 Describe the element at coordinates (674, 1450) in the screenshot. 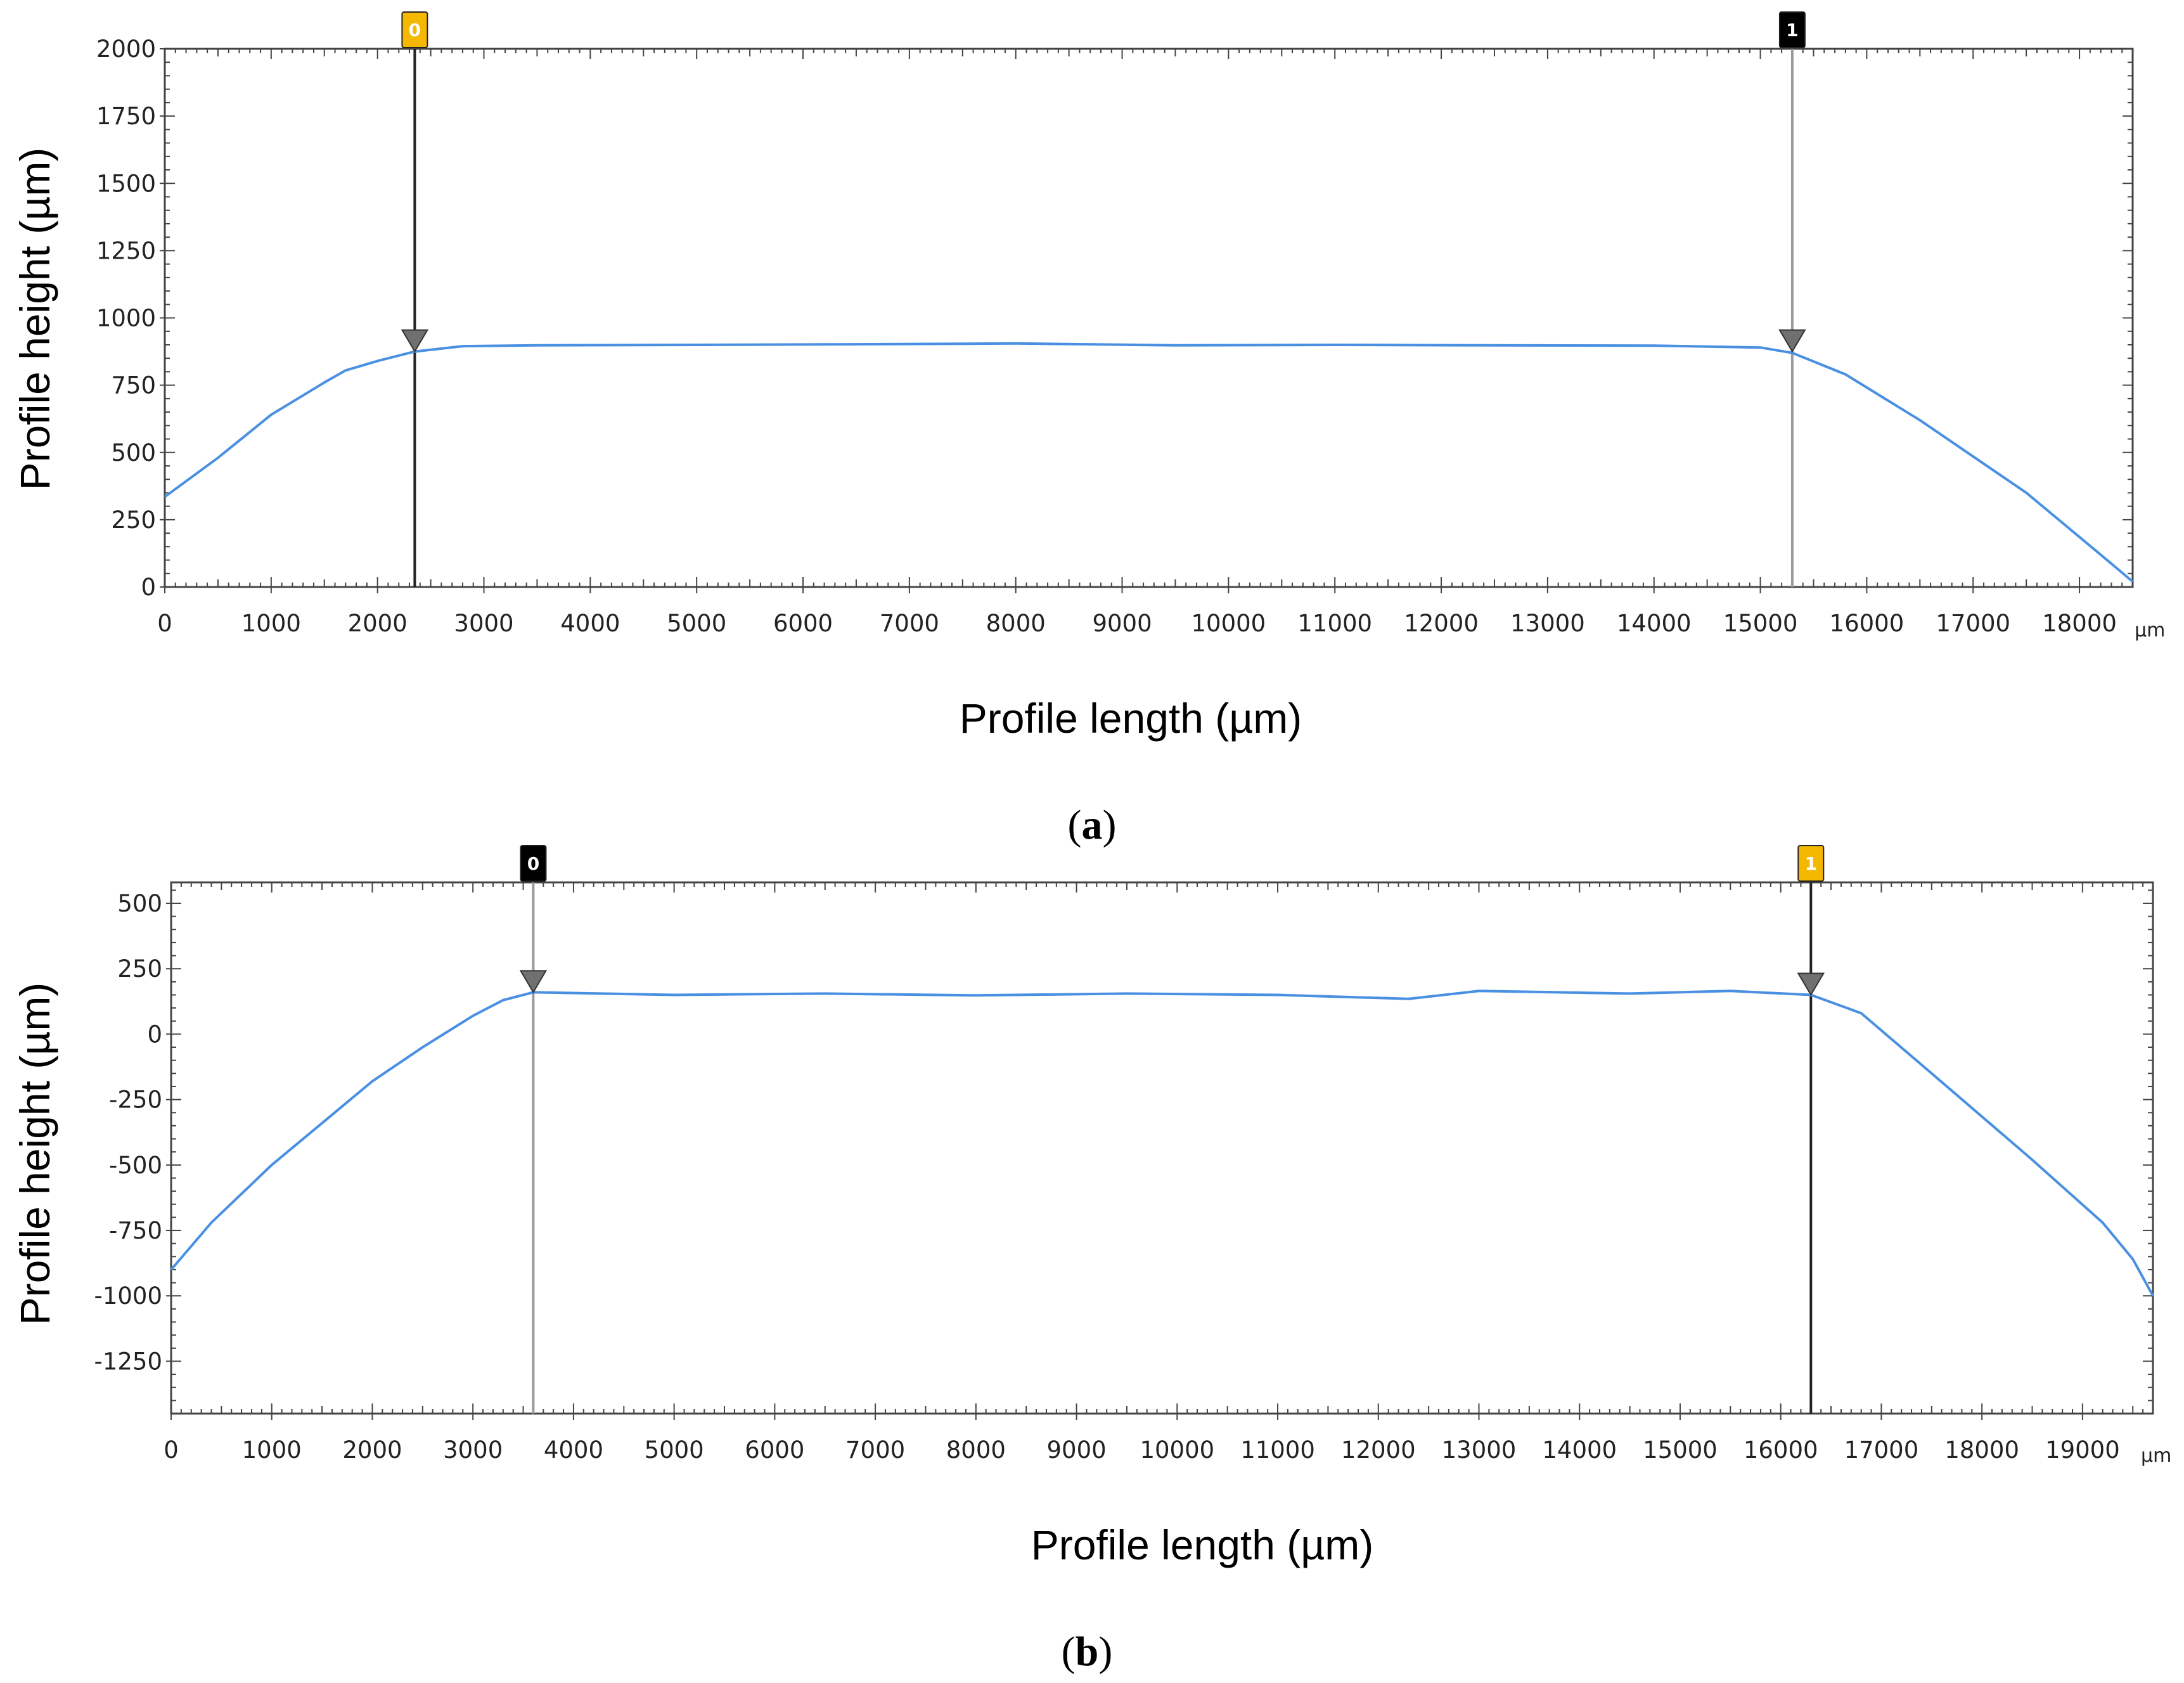

I see `b-x-tick-label: 5000` at that location.